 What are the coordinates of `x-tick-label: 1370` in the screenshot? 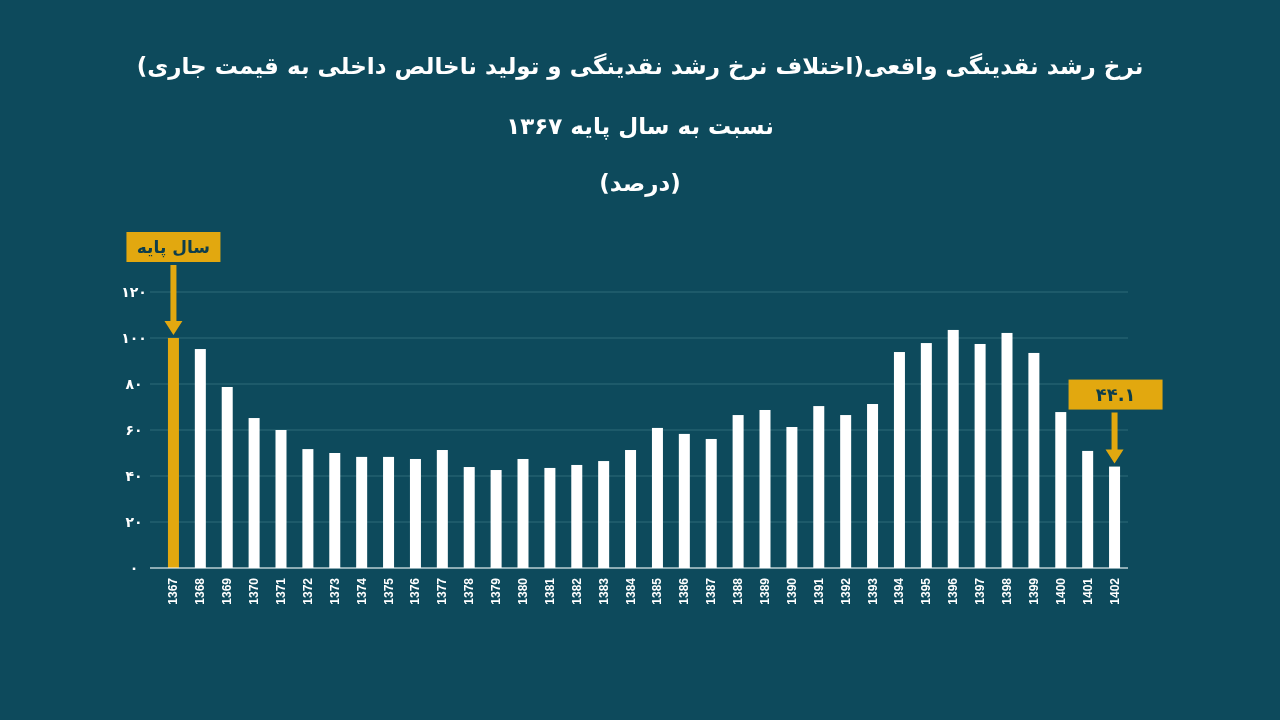 It's located at (254, 591).